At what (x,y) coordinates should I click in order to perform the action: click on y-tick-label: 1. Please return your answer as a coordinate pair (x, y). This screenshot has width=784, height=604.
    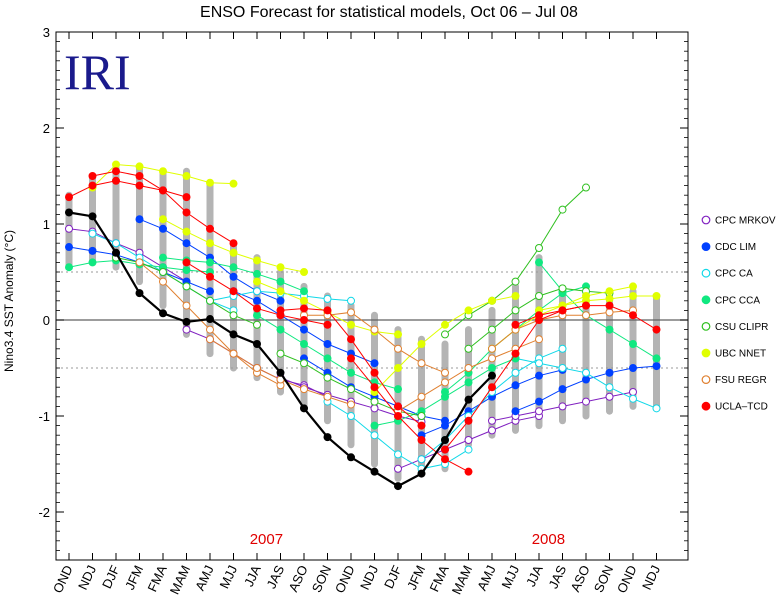
    Looking at the image, I should click on (46, 224).